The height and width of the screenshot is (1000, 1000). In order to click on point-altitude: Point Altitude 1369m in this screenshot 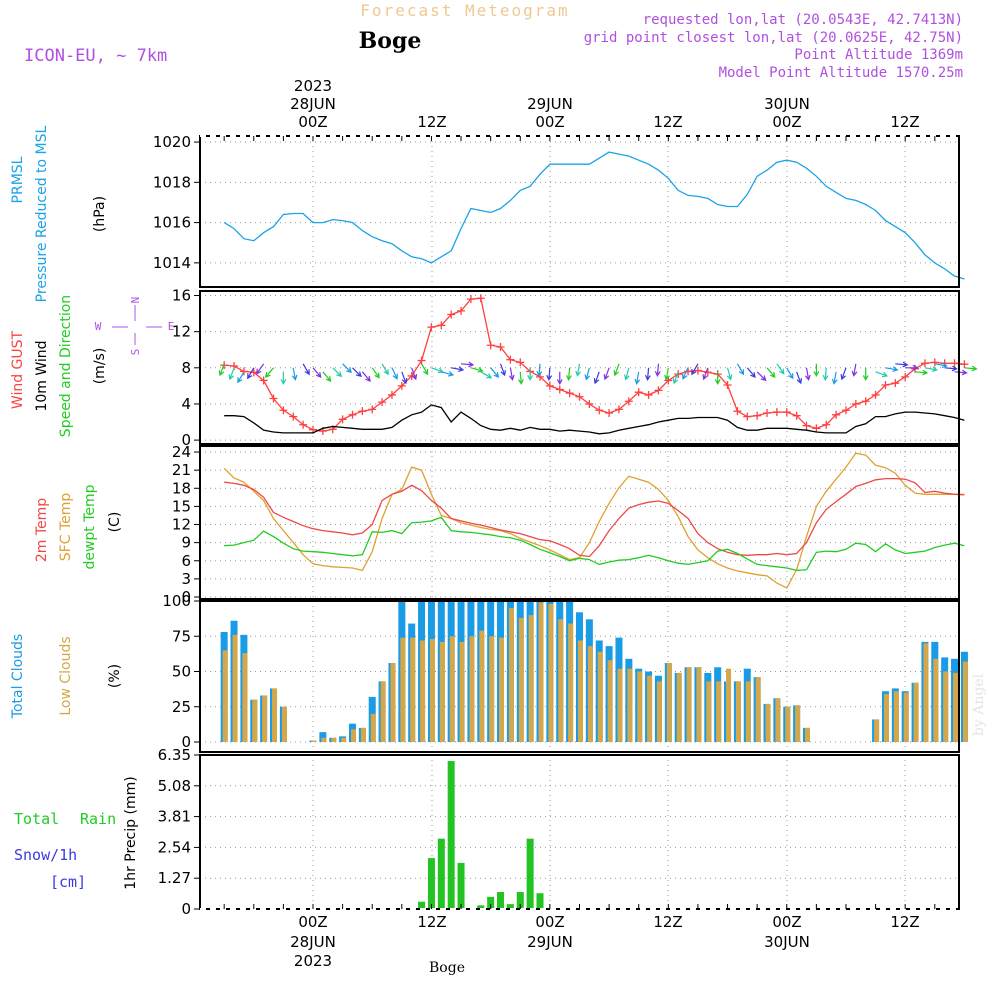, I will do `click(878, 55)`.